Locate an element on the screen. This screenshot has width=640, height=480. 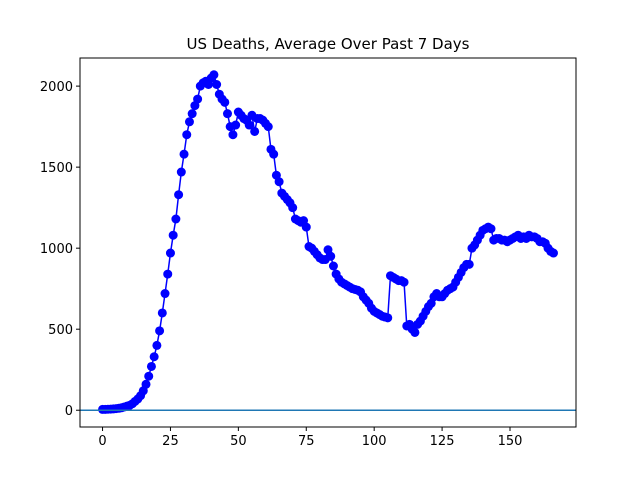
y-tick-label: 2000 is located at coordinates (56, 87).